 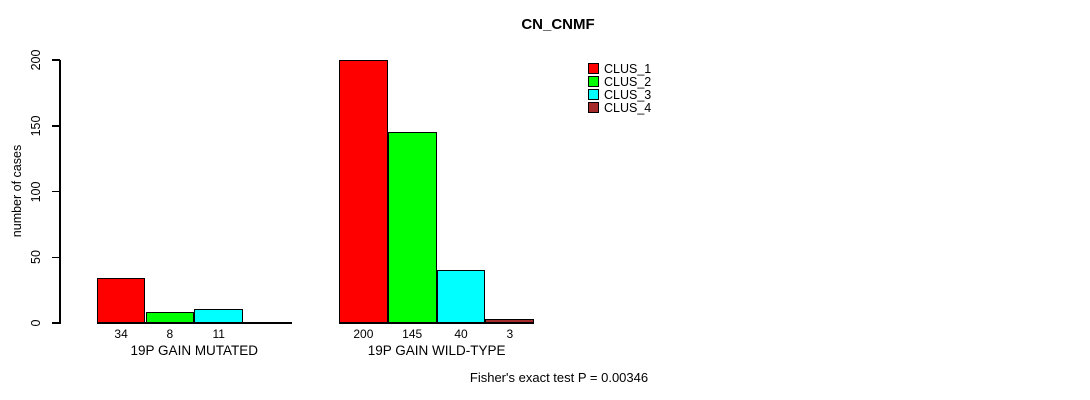 I want to click on bar-value-label: 145, so click(x=412, y=334).